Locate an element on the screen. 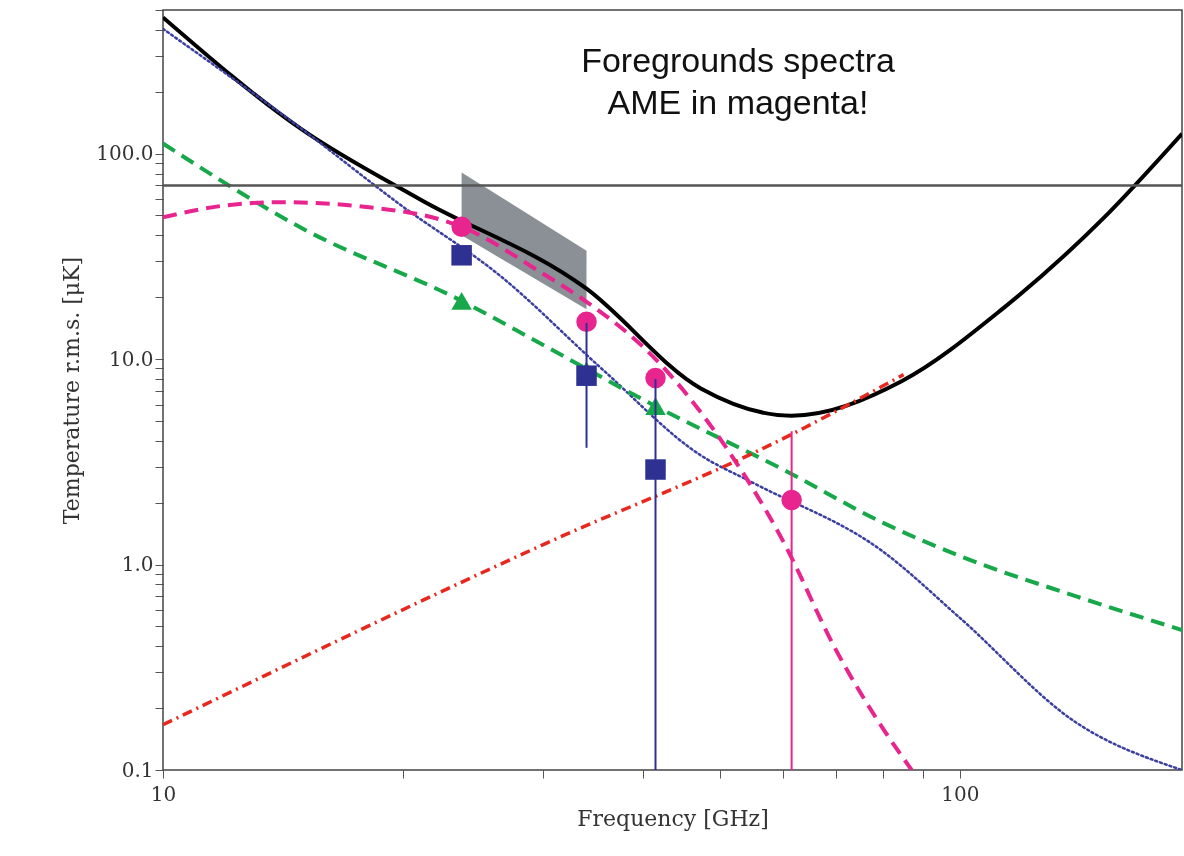 This screenshot has width=1184, height=856. annotation: Foregrounds spectra AME in magenta! is located at coordinates (738, 81).